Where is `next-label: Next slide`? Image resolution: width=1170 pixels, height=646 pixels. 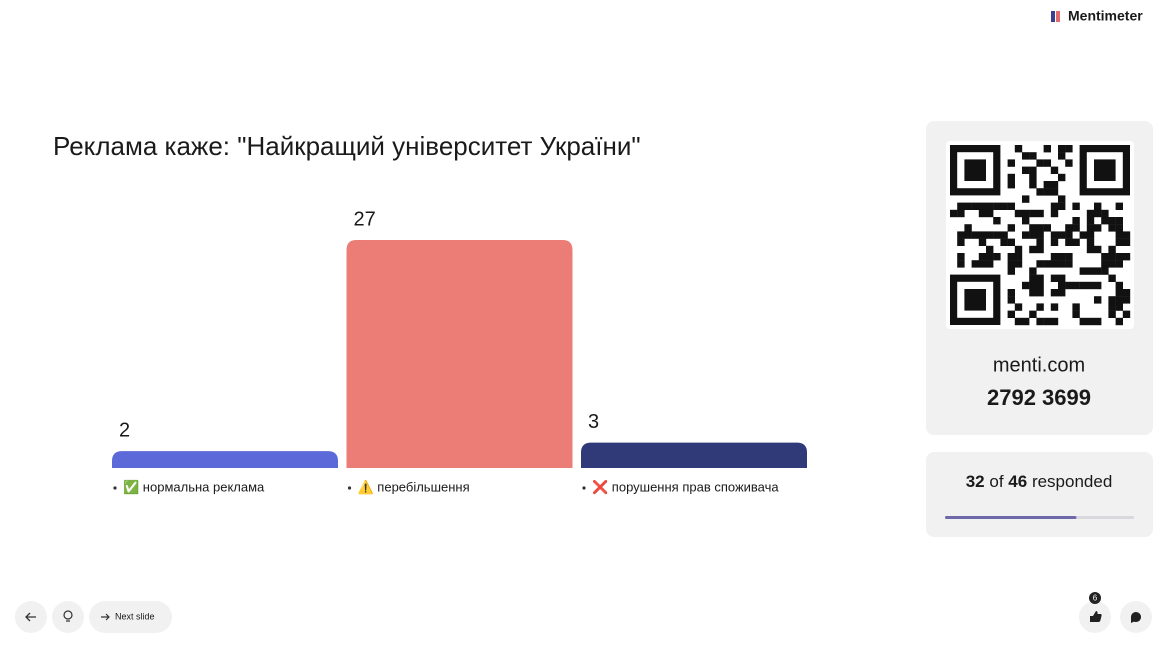
next-label: Next slide is located at coordinates (135, 616).